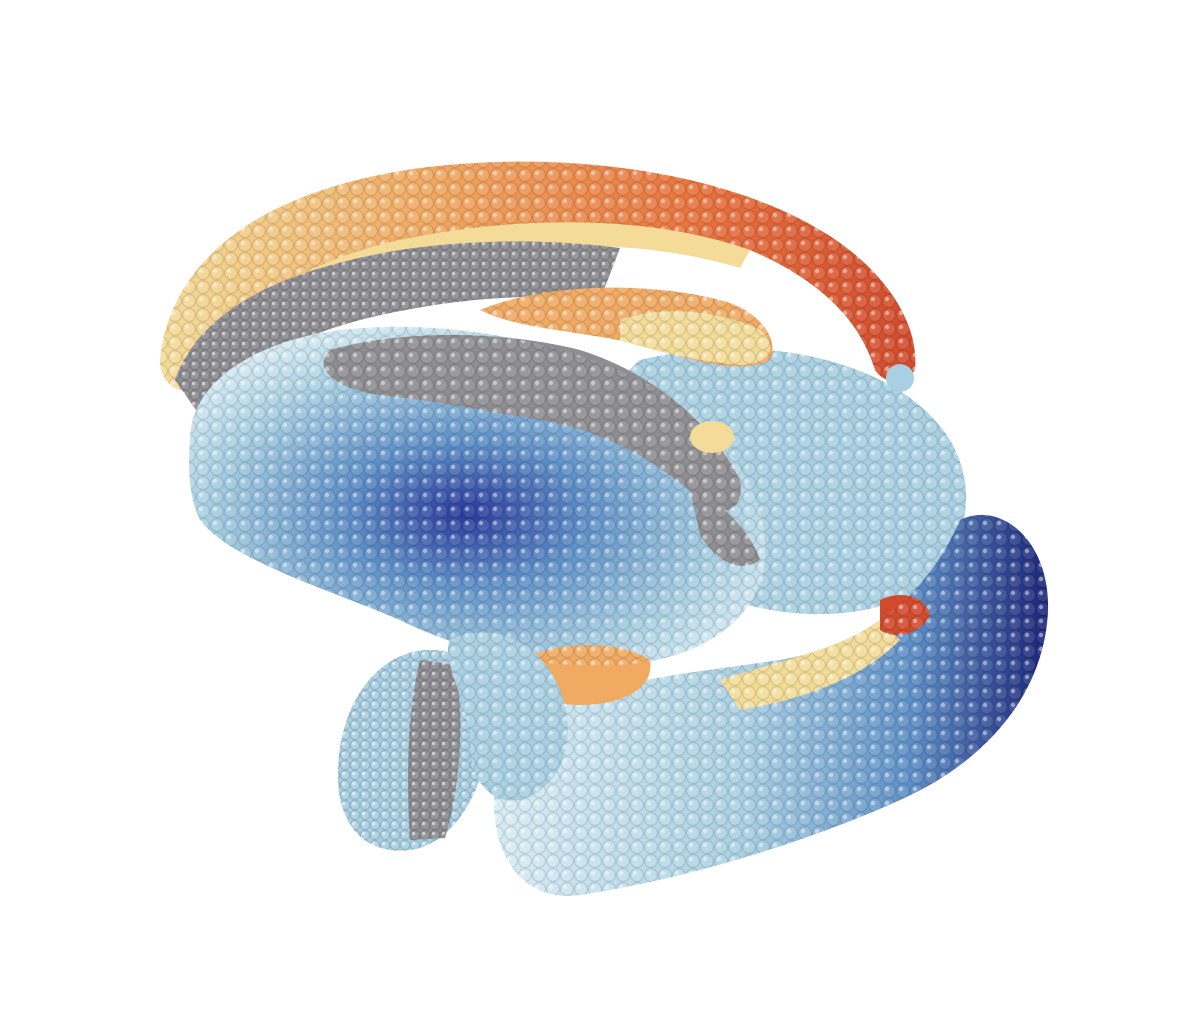 The width and height of the screenshot is (1200, 1034). Describe the element at coordinates (507, 716) in the screenshot. I see `connector-band` at that location.